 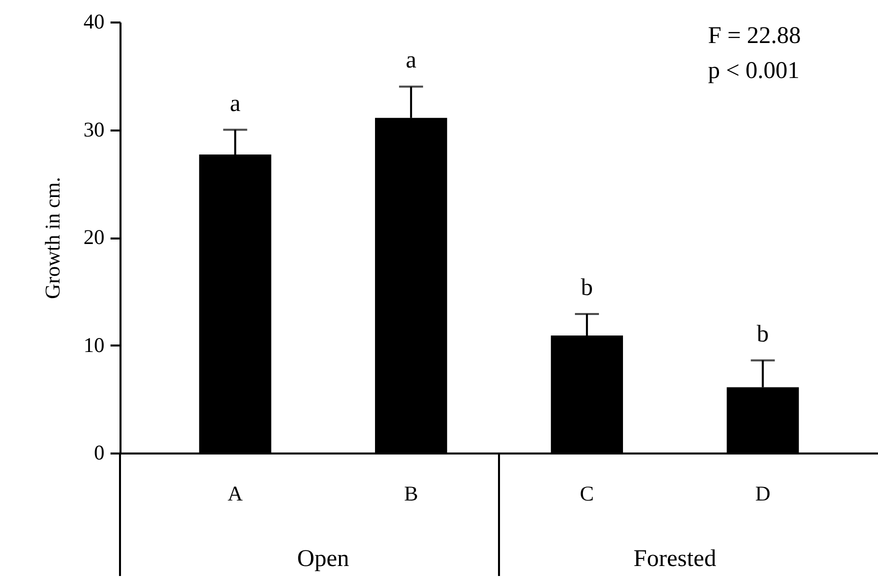 What do you see at coordinates (587, 494) in the screenshot?
I see `x-tick-label: C` at bounding box center [587, 494].